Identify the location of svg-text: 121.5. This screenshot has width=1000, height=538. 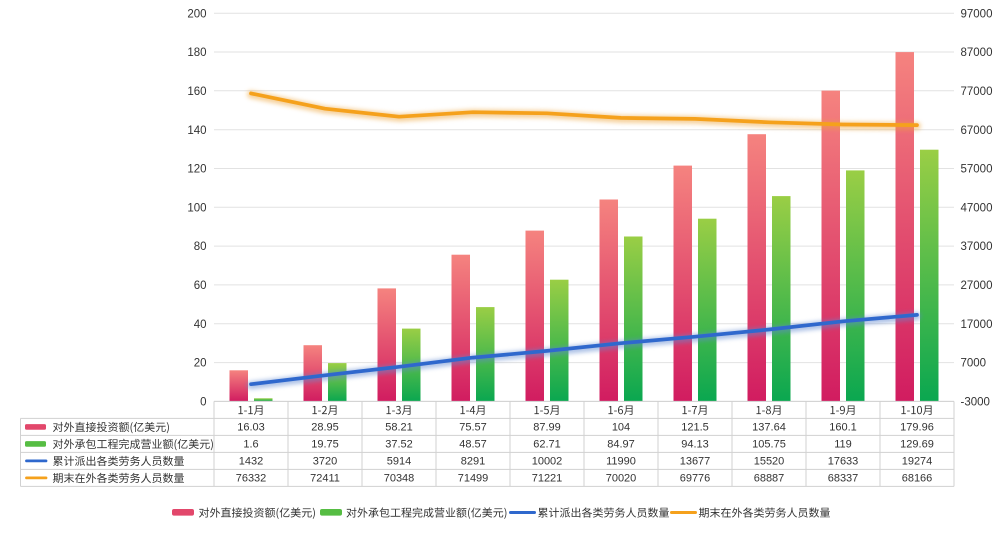
(695, 428).